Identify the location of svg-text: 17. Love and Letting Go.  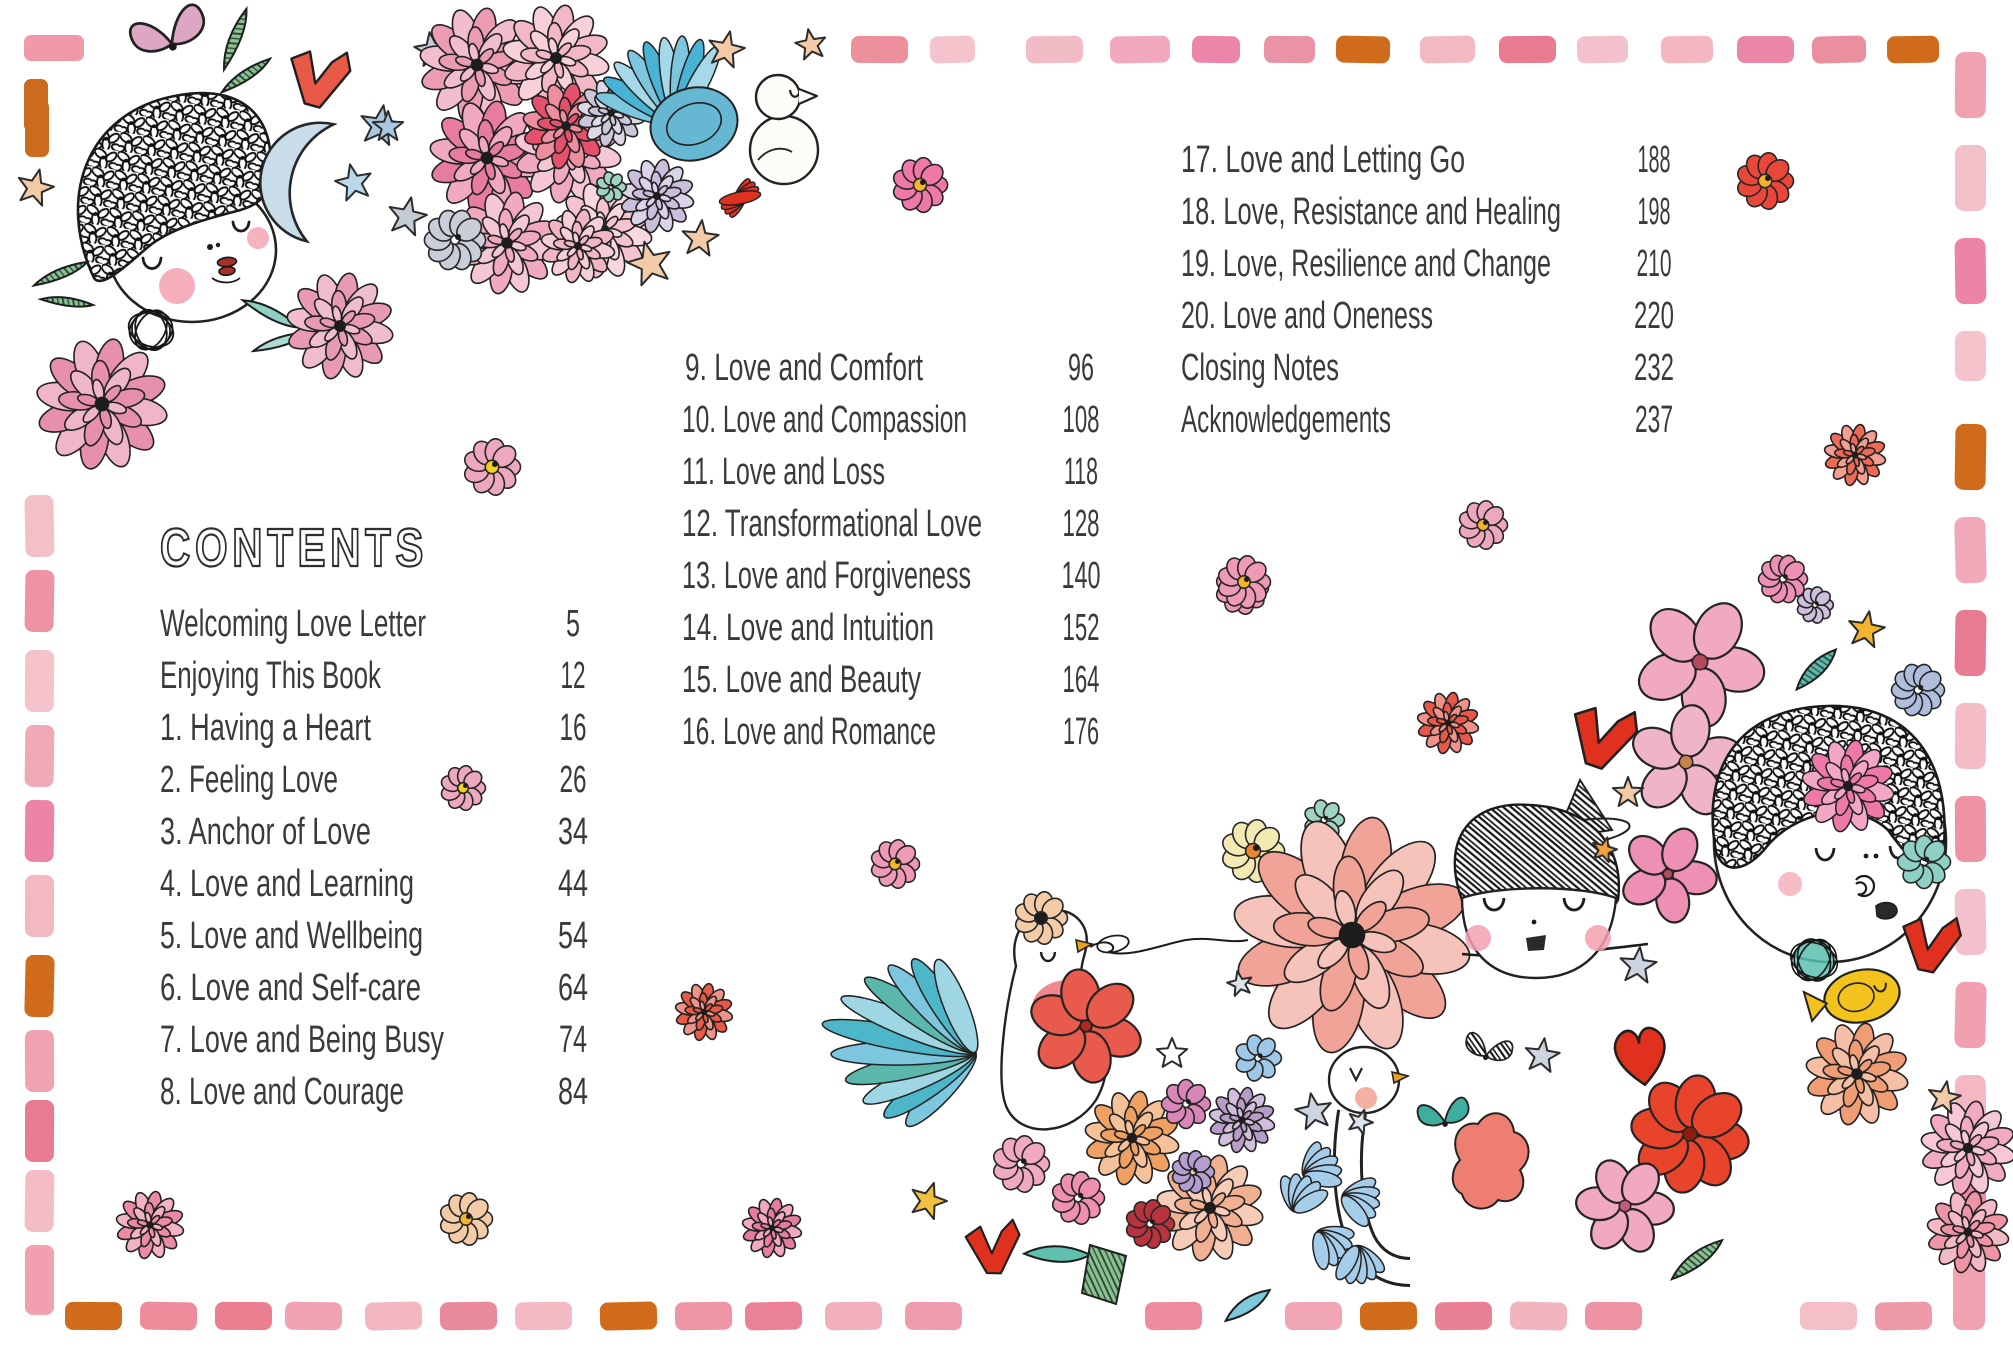
(1323, 160).